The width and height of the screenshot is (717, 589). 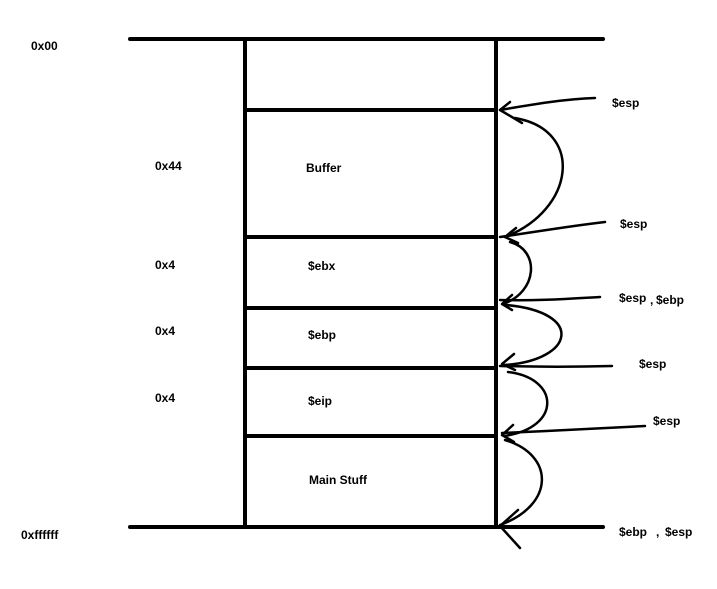 I want to click on esp-pointer-label-3: $esp, so click(x=633, y=298).